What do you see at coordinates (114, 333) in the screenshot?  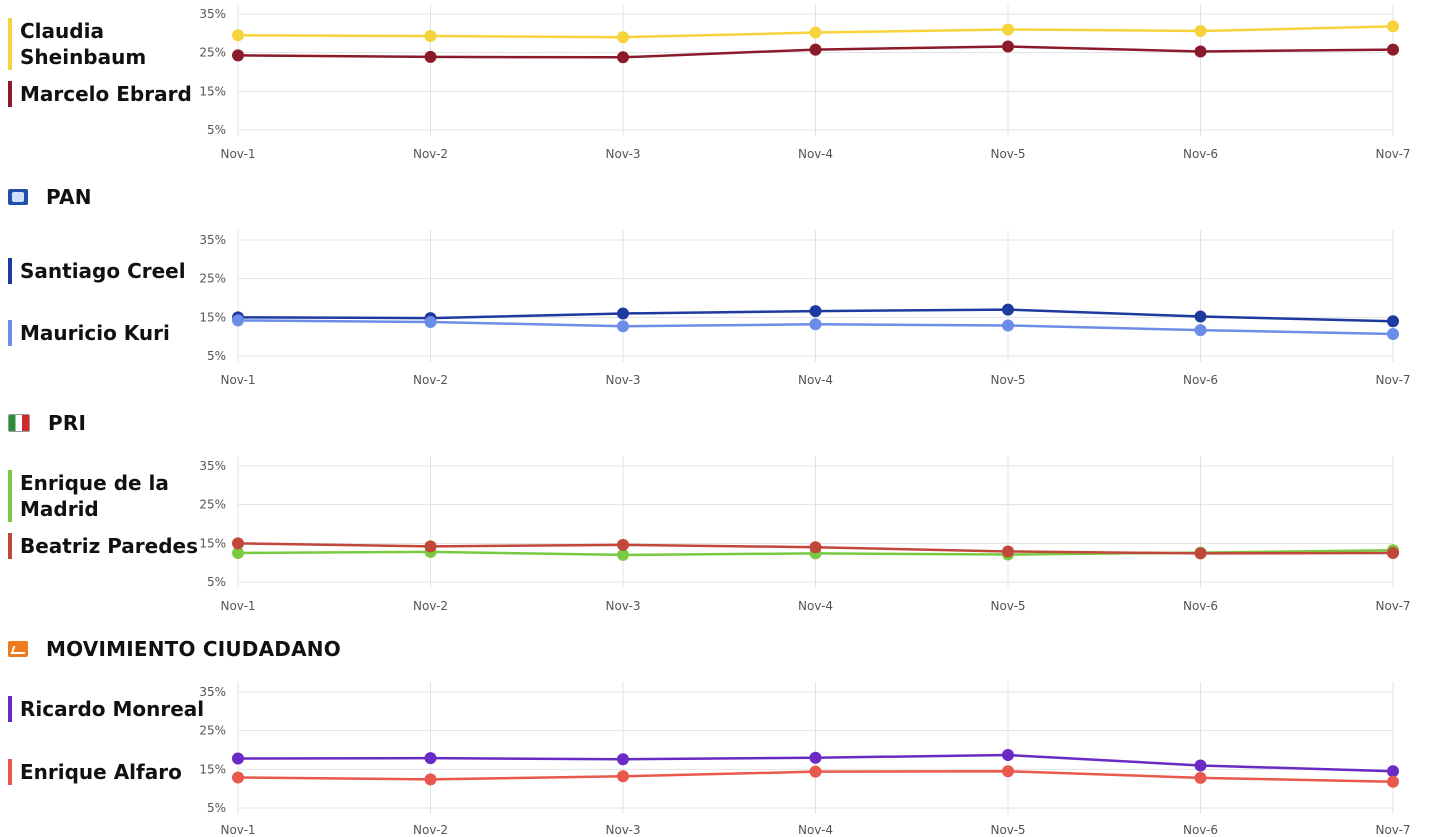 I see `legend-item: Mauricio Kuri` at bounding box center [114, 333].